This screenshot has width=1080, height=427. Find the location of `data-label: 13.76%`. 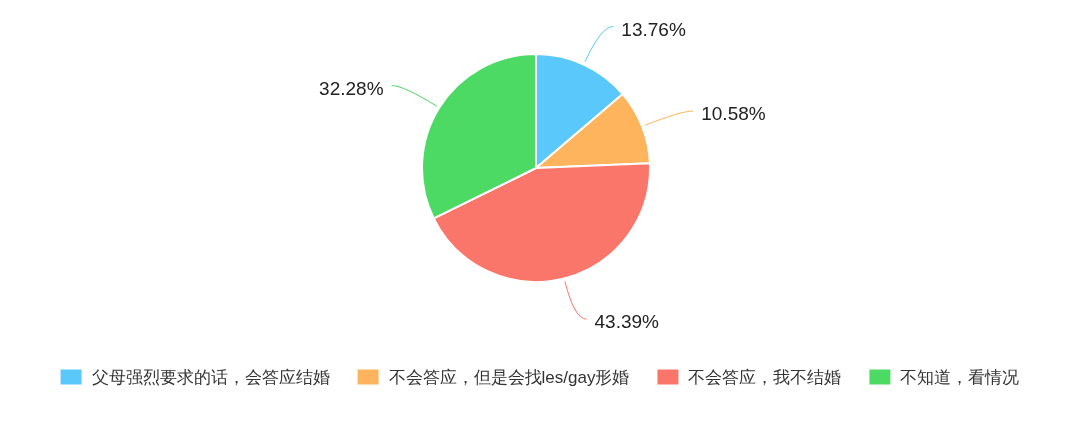

data-label: 13.76% is located at coordinates (653, 29).